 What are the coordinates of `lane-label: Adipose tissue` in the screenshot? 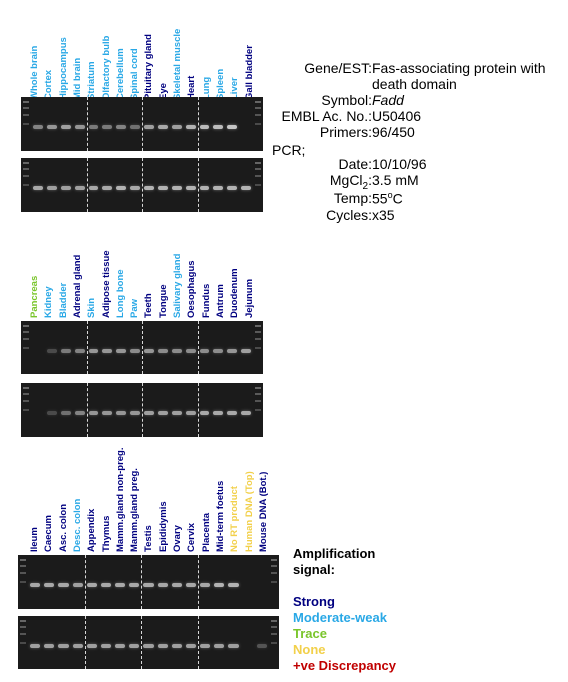 It's located at (107, 272).